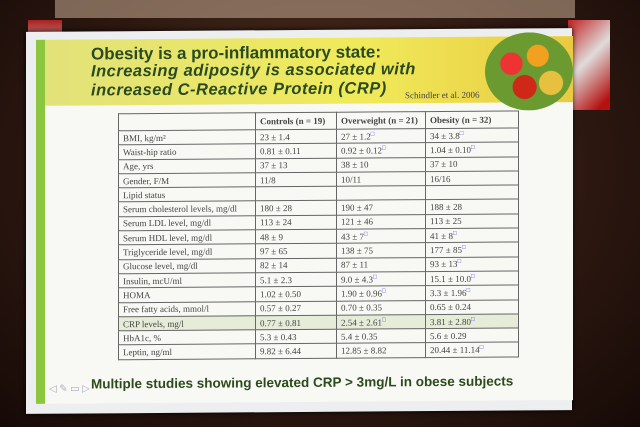  I want to click on table-cell: 93 ± 13□, so click(472, 264).